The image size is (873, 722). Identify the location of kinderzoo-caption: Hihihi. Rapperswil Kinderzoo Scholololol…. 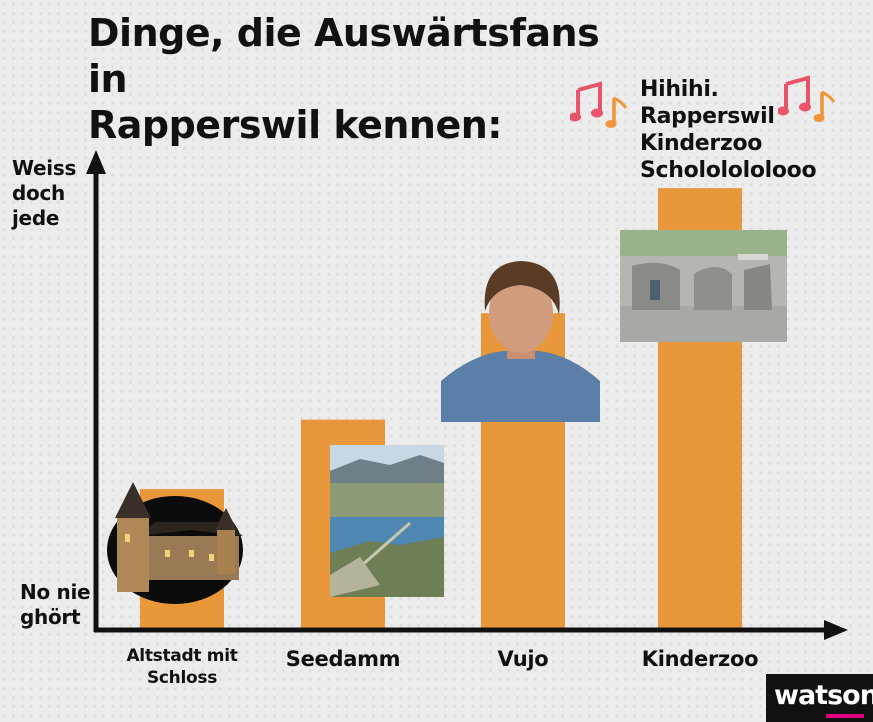
(728, 130).